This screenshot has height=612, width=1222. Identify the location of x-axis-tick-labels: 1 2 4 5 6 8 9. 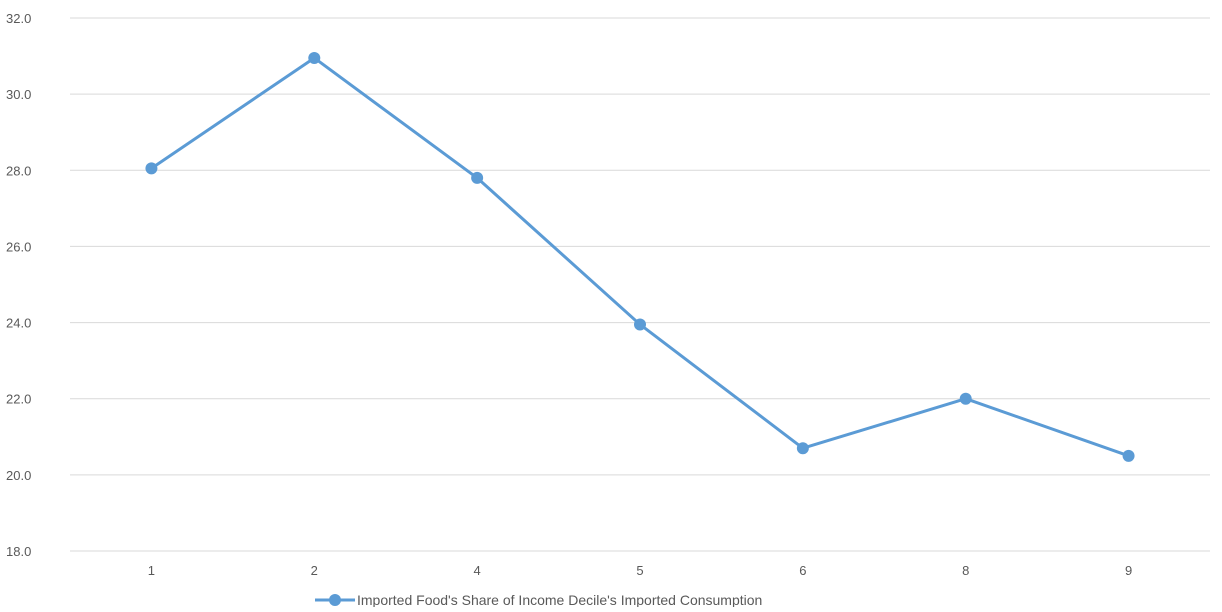
(640, 570).